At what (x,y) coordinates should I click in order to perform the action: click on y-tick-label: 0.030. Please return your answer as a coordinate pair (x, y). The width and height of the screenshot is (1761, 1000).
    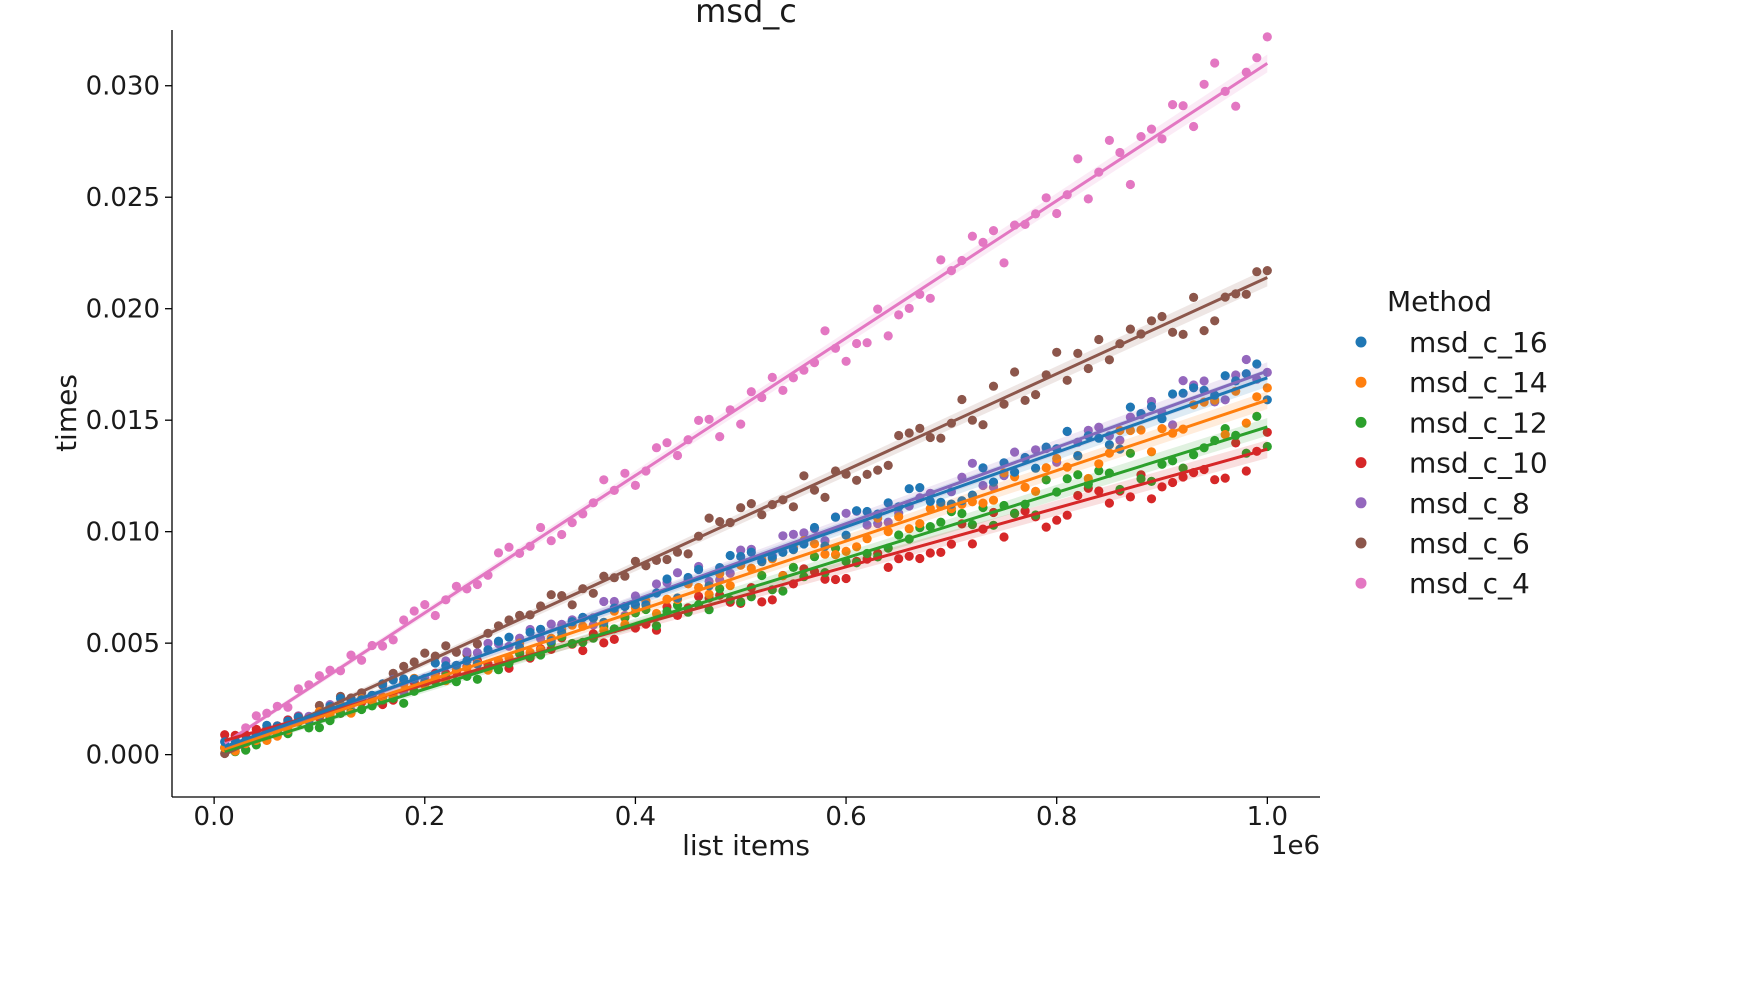
    Looking at the image, I should click on (123, 87).